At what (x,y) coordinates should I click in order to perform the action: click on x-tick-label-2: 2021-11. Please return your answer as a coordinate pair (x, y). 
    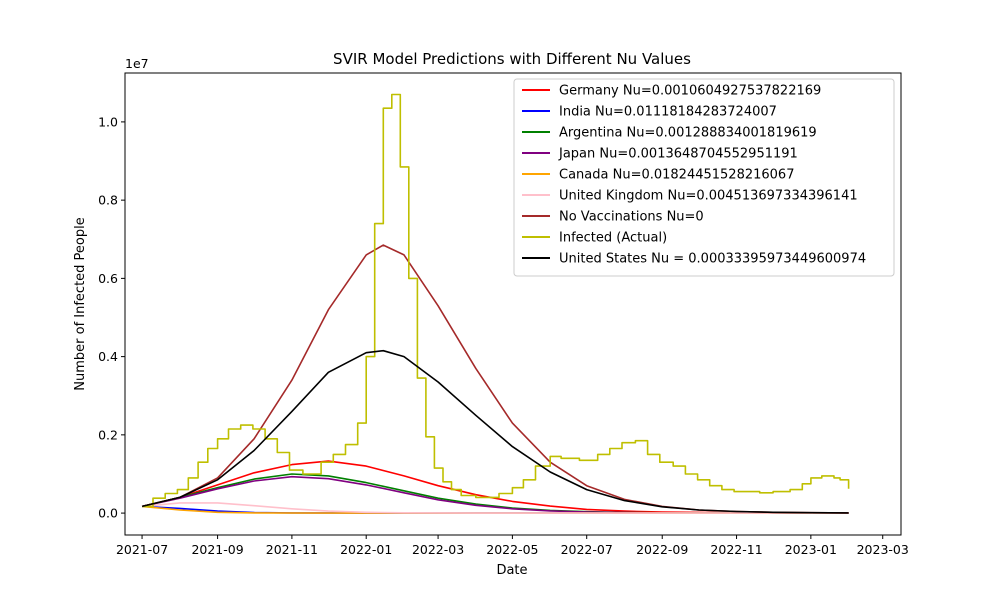
    Looking at the image, I should click on (292, 549).